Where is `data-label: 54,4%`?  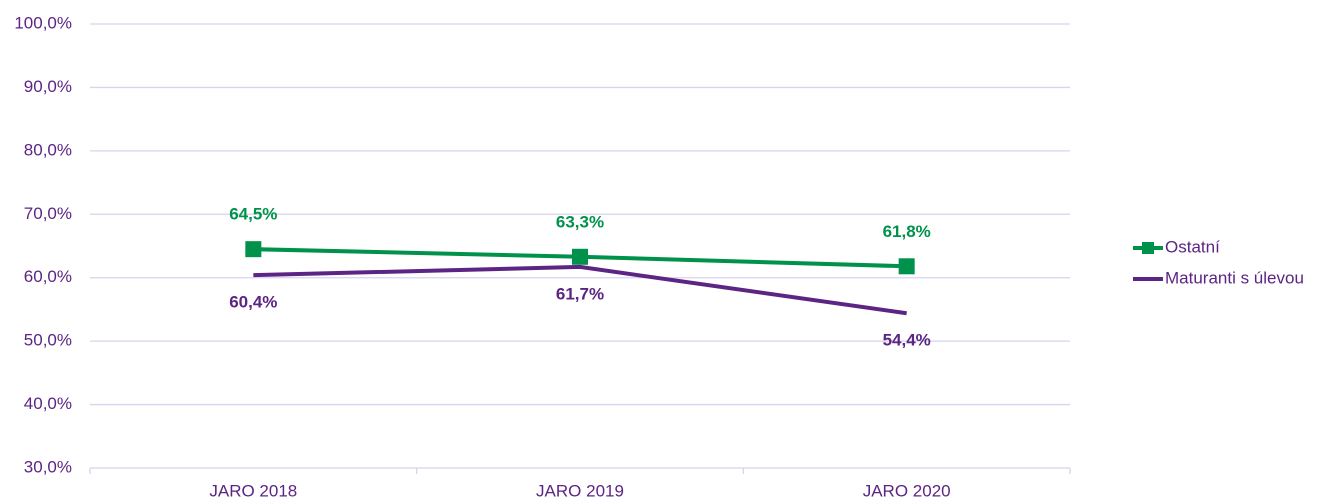 data-label: 54,4% is located at coordinates (907, 340).